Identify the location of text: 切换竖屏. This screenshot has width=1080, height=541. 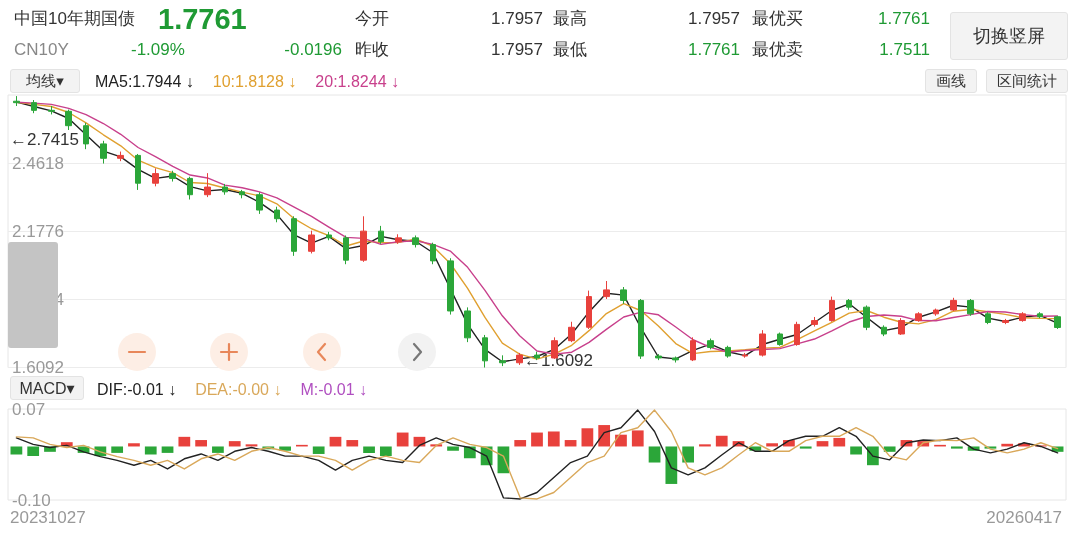
(1009, 36).